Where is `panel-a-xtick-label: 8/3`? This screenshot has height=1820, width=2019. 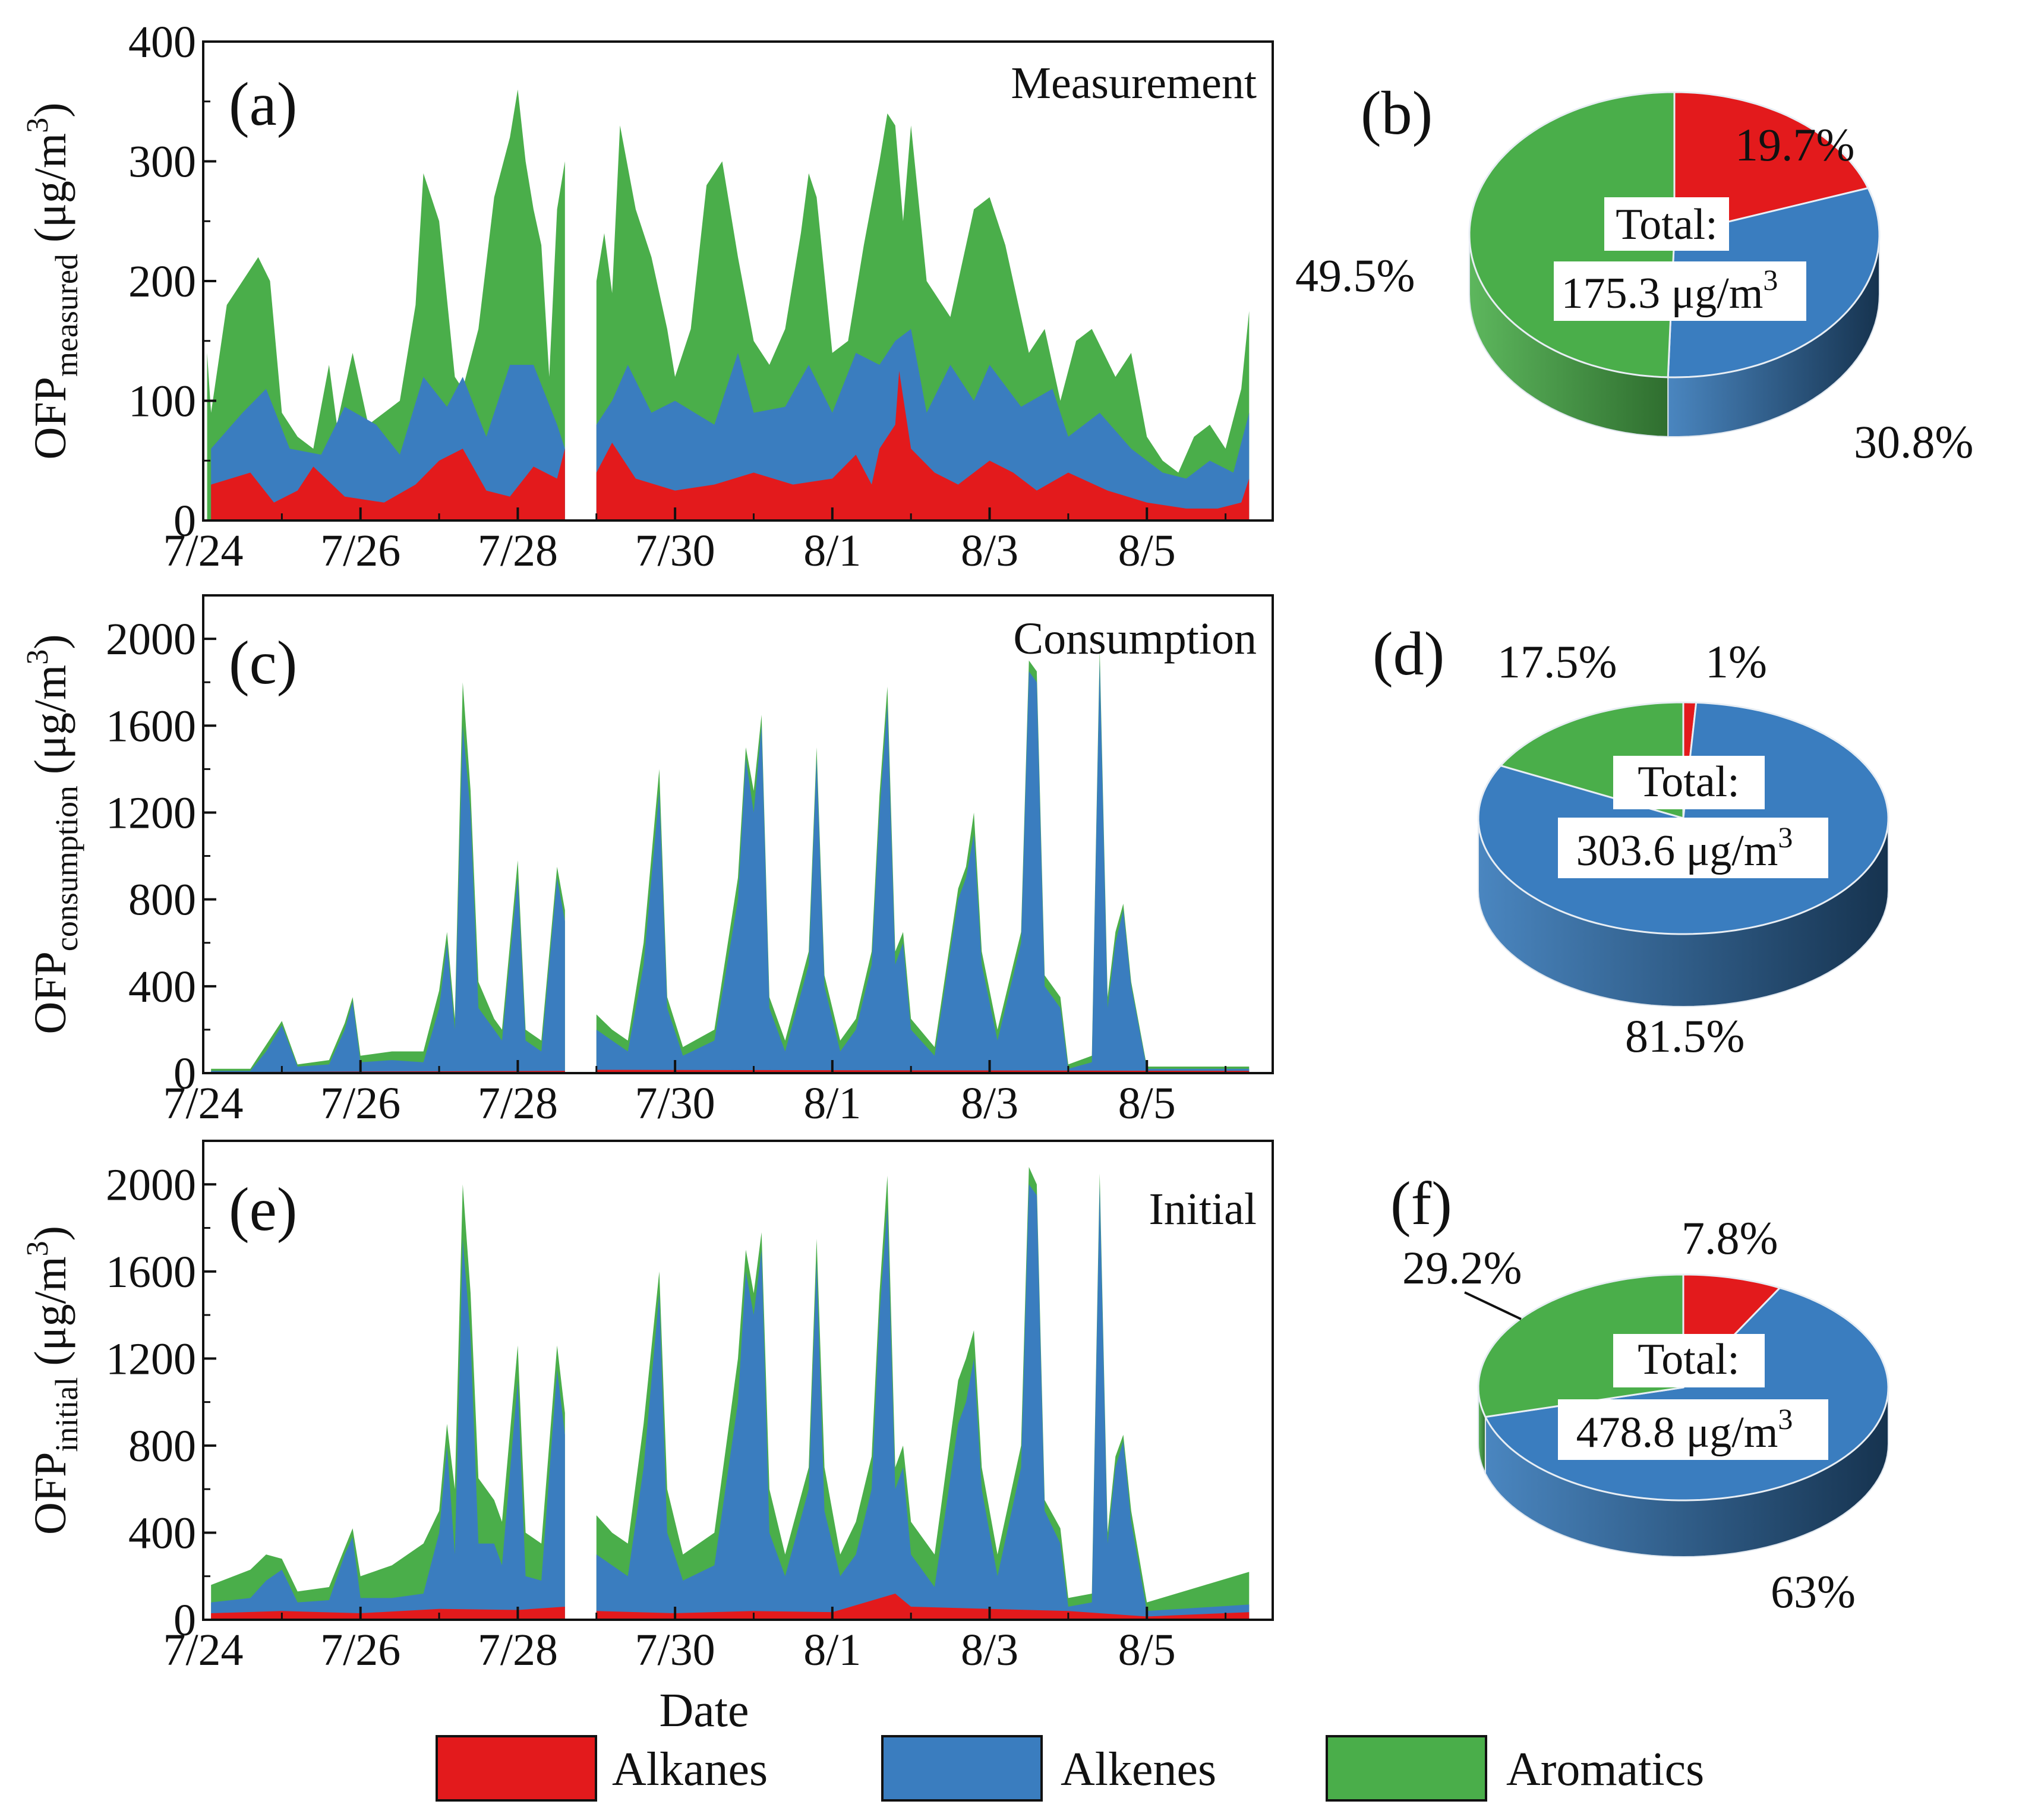
panel-a-xtick-label: 8/3 is located at coordinates (990, 551).